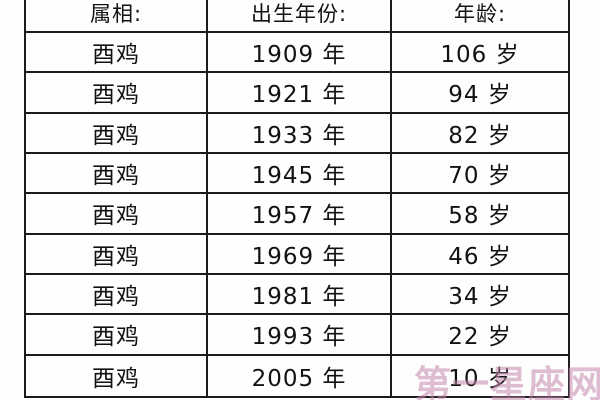 This screenshot has height=400, width=600. What do you see at coordinates (300, 214) in the screenshot?
I see `year-cell: 1957 年` at bounding box center [300, 214].